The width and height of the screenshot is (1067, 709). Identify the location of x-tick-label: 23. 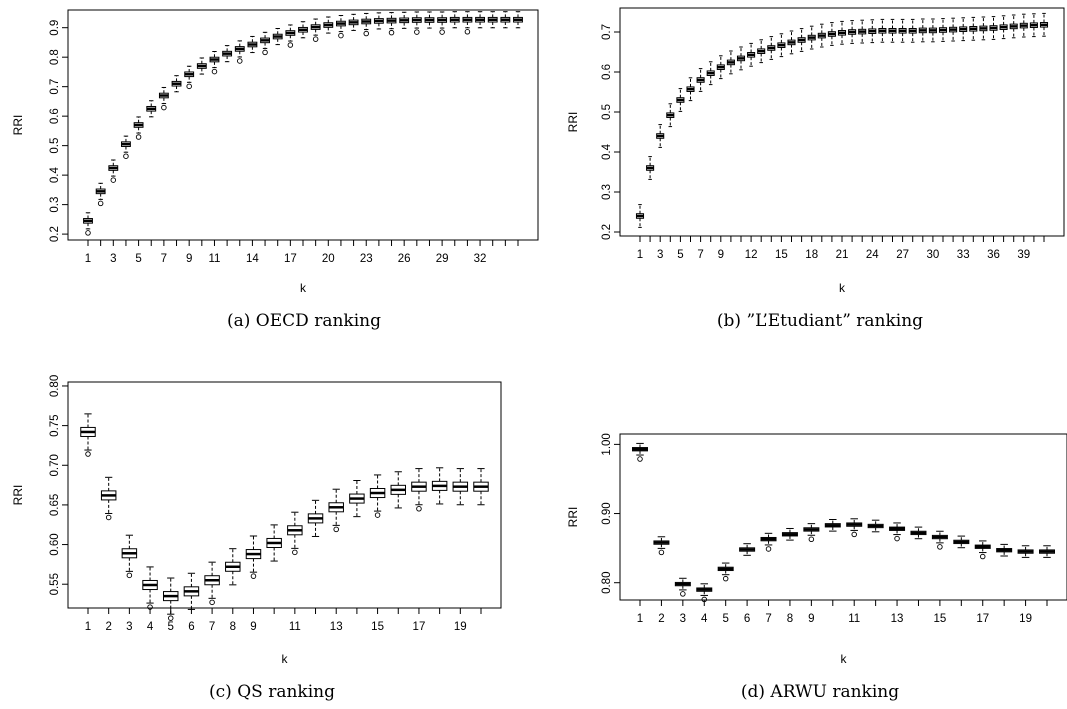
(366, 259).